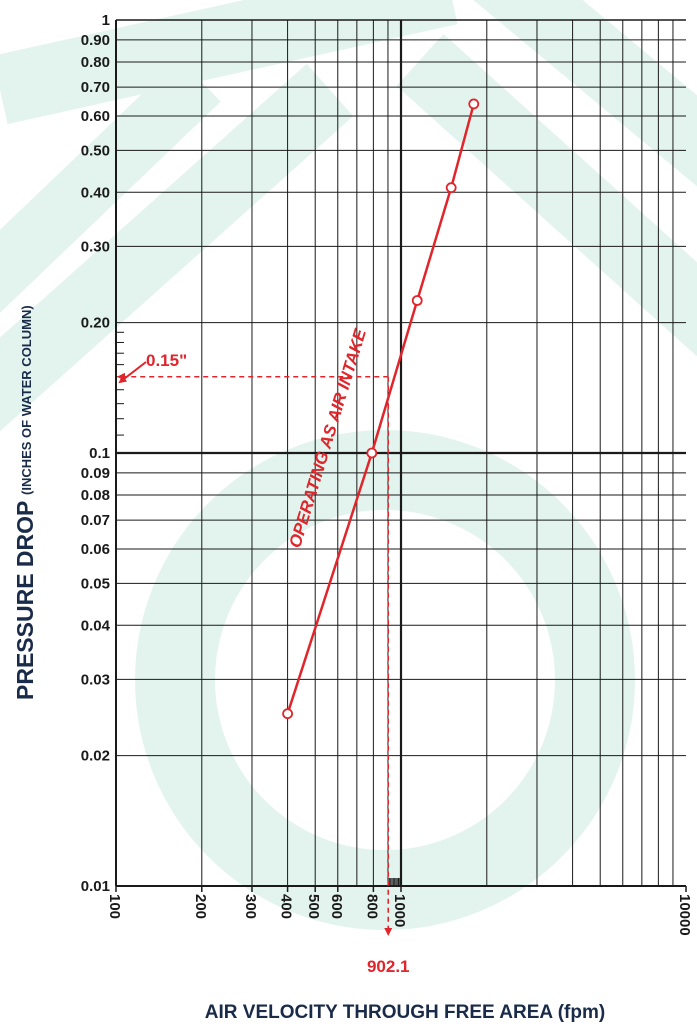 This screenshot has width=697, height=1027. I want to click on y-tick-label: 1, so click(106, 20).